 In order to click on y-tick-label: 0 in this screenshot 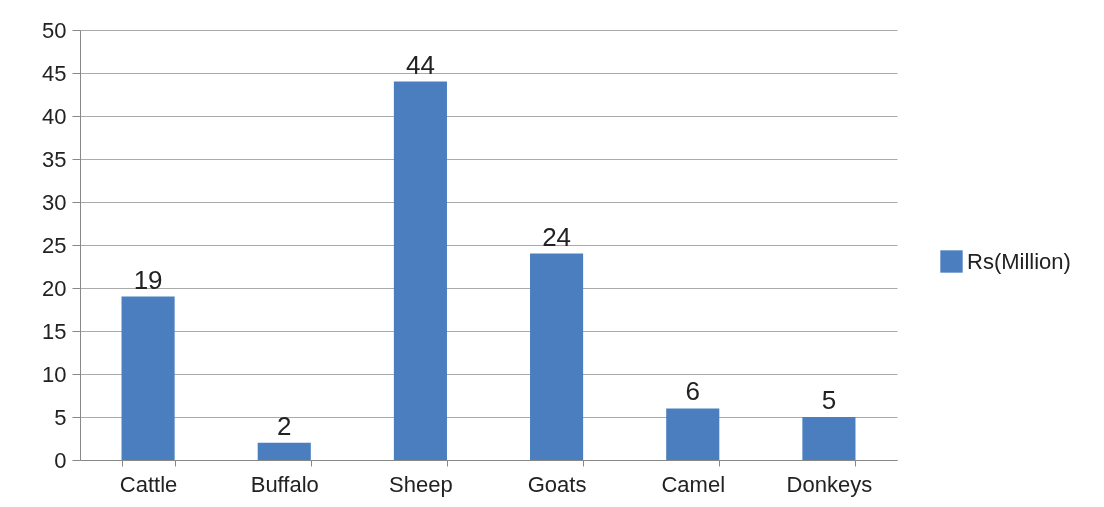, I will do `click(60, 460)`.